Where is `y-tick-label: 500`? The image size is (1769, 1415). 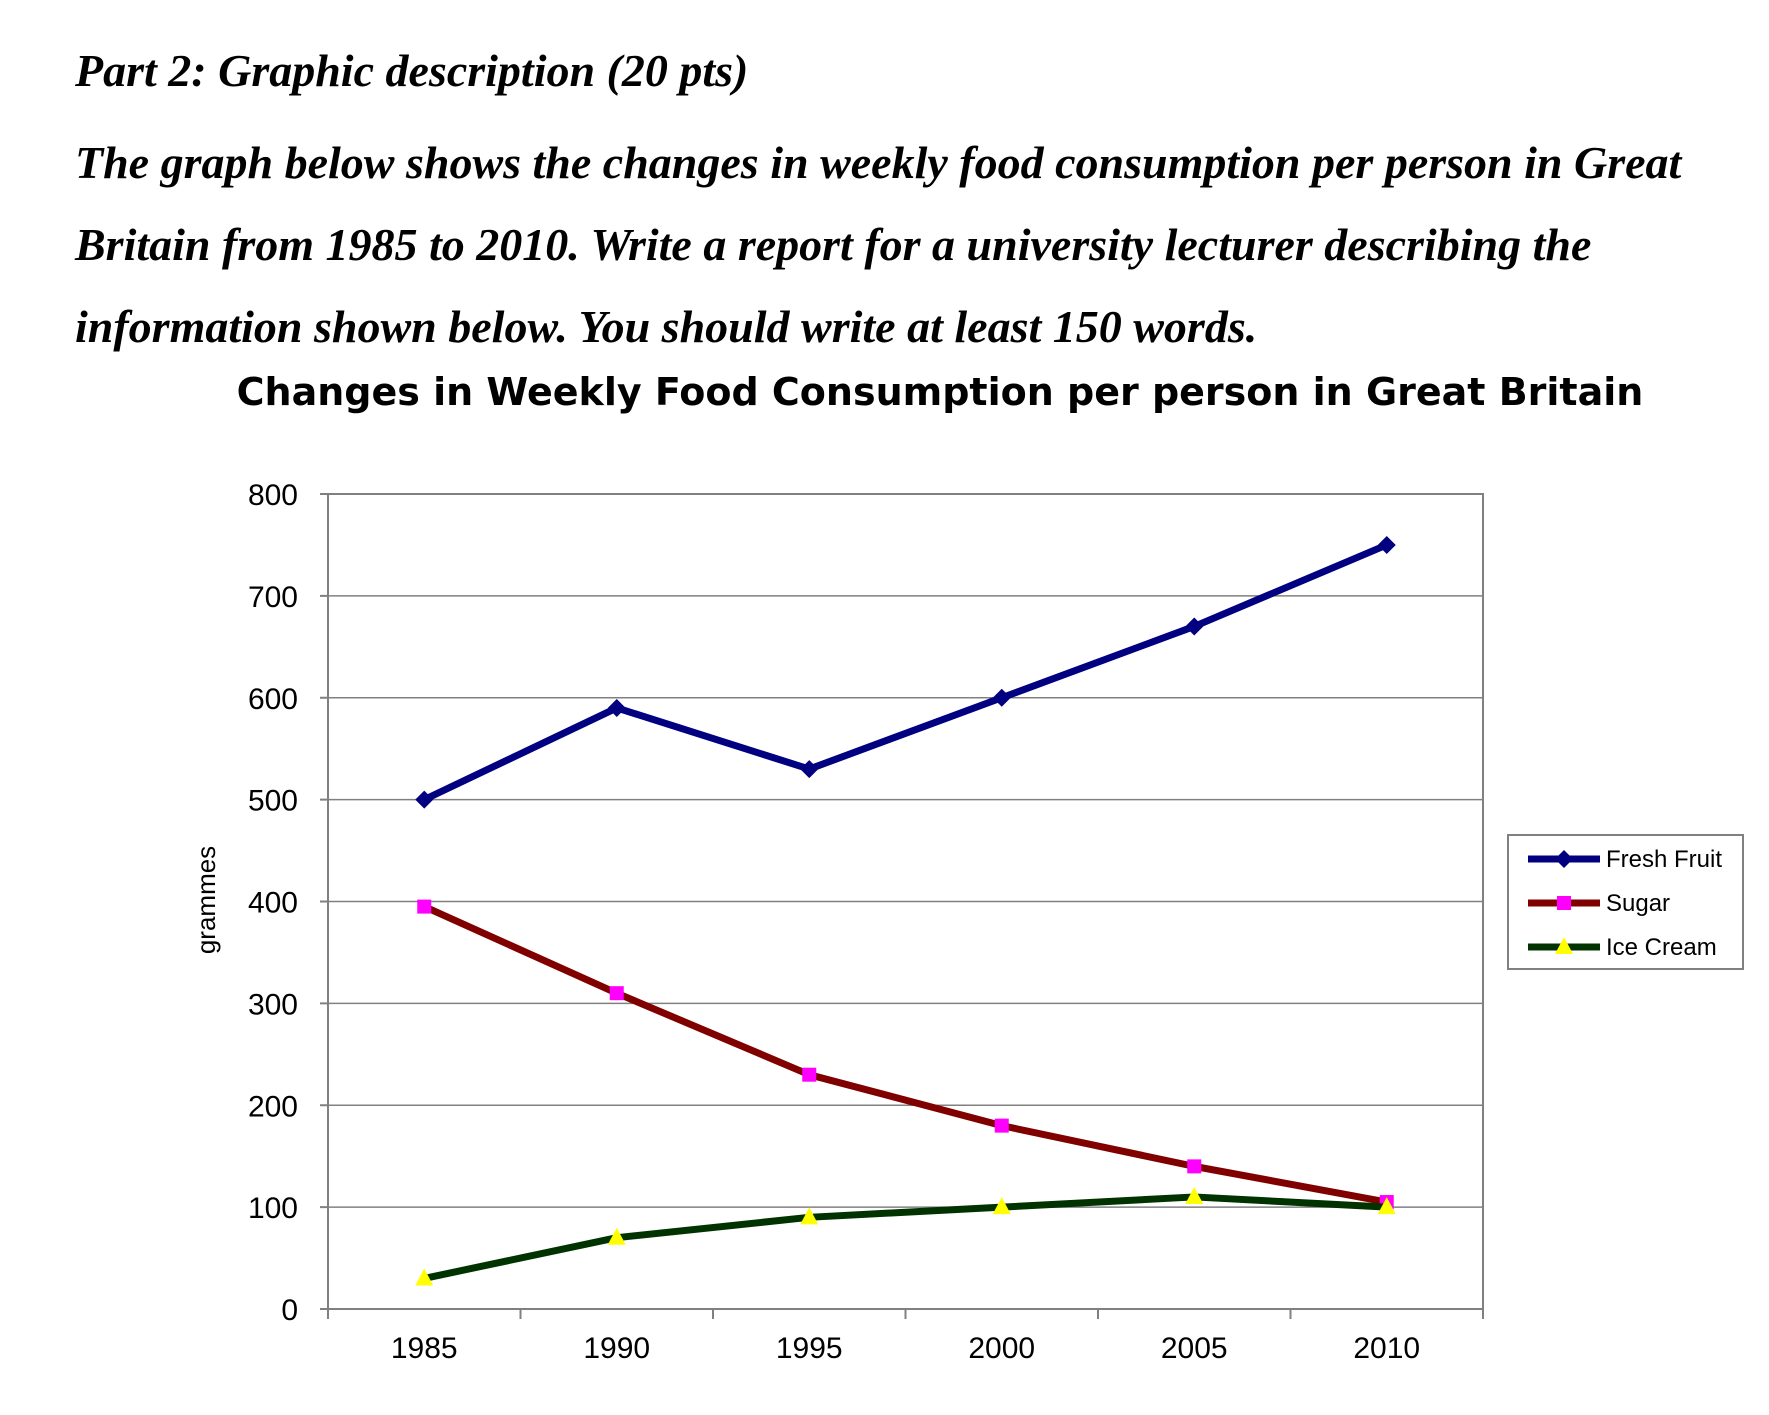
y-tick-label: 500 is located at coordinates (273, 801).